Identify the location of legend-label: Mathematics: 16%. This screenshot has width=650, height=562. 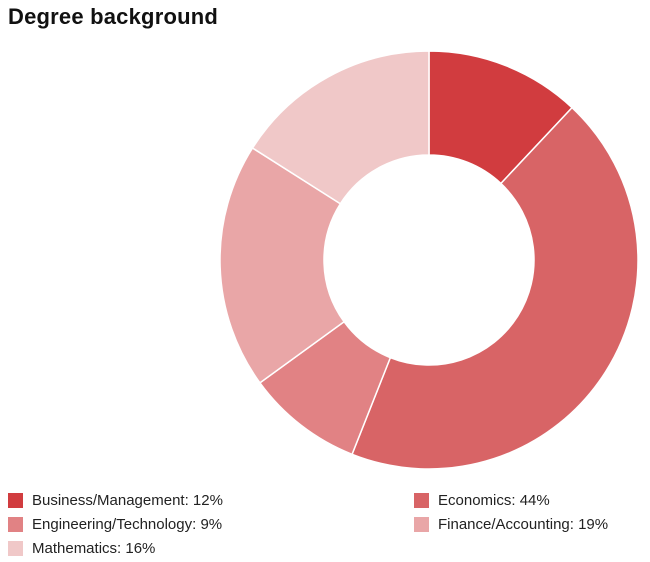
(94, 548).